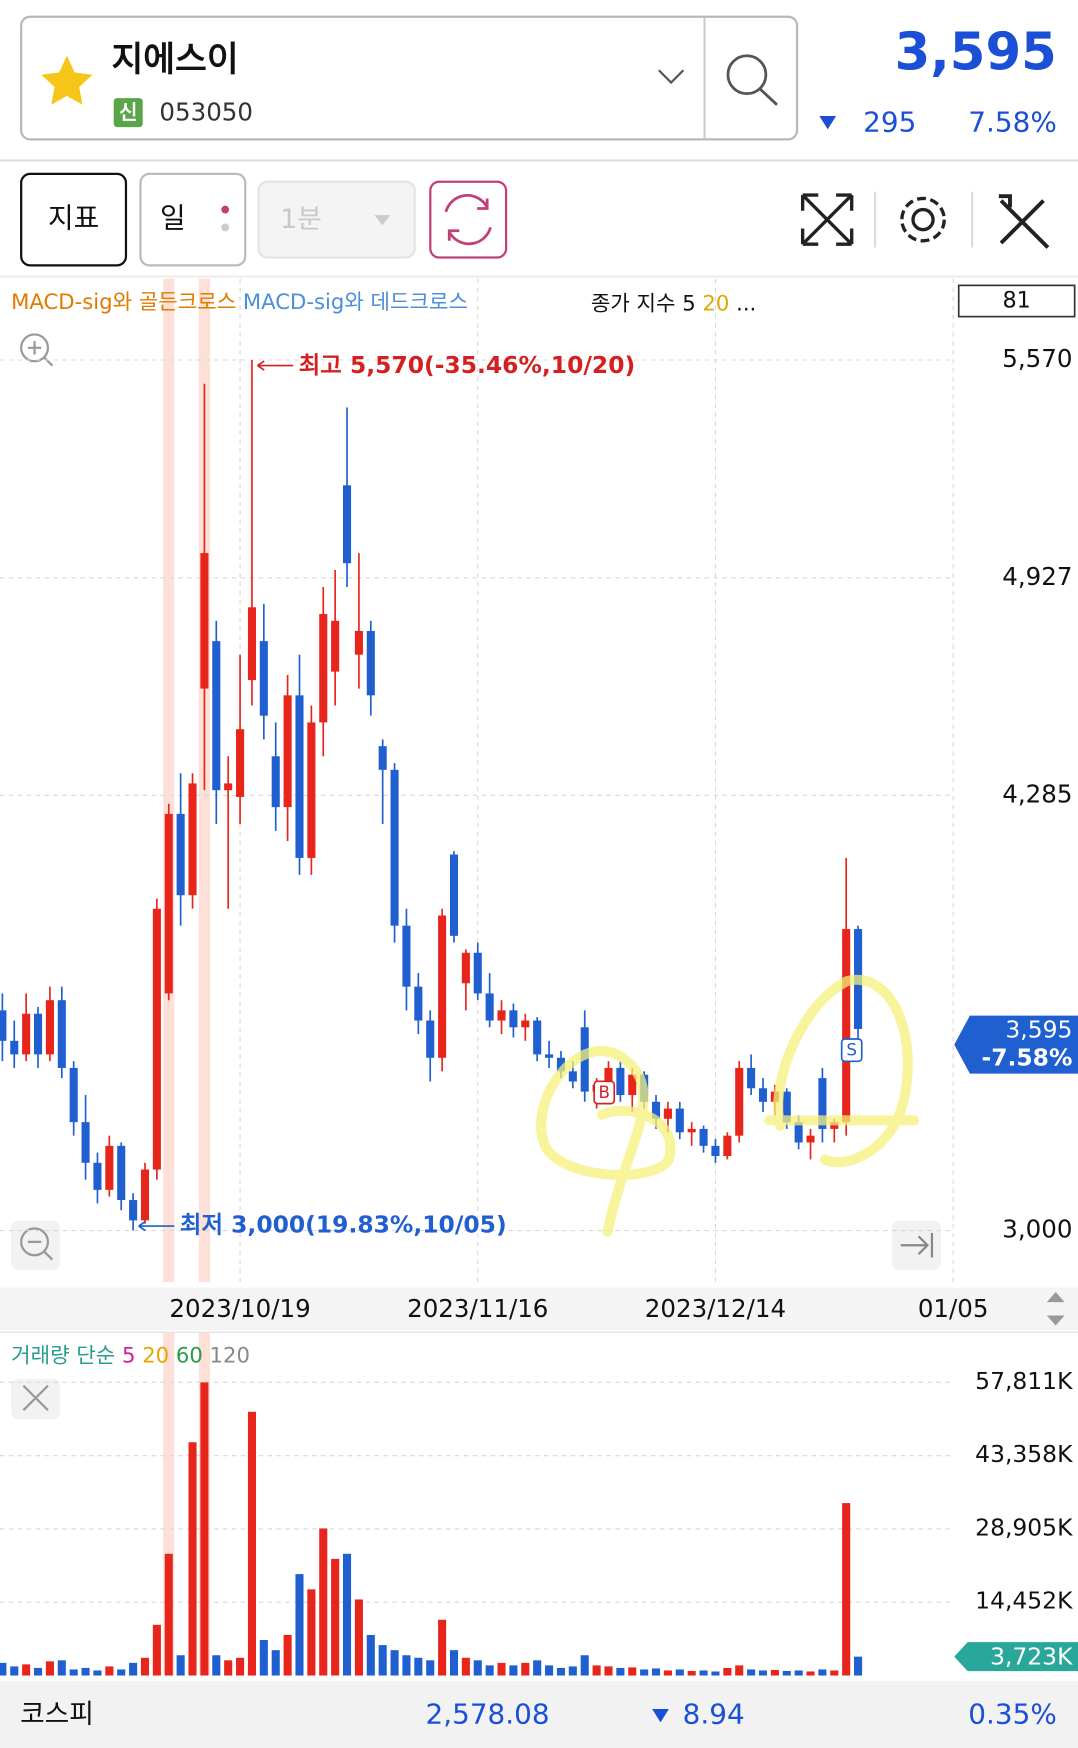  I want to click on settings-icon, so click(923, 219).